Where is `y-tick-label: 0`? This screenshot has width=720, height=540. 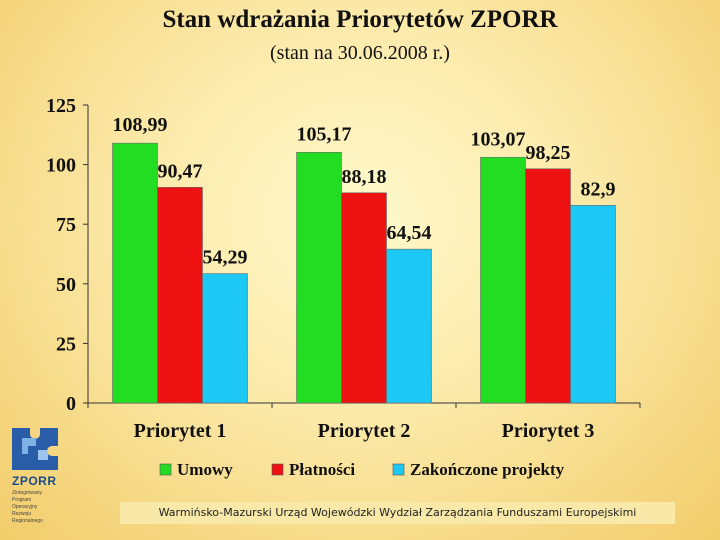 y-tick-label: 0 is located at coordinates (71, 404).